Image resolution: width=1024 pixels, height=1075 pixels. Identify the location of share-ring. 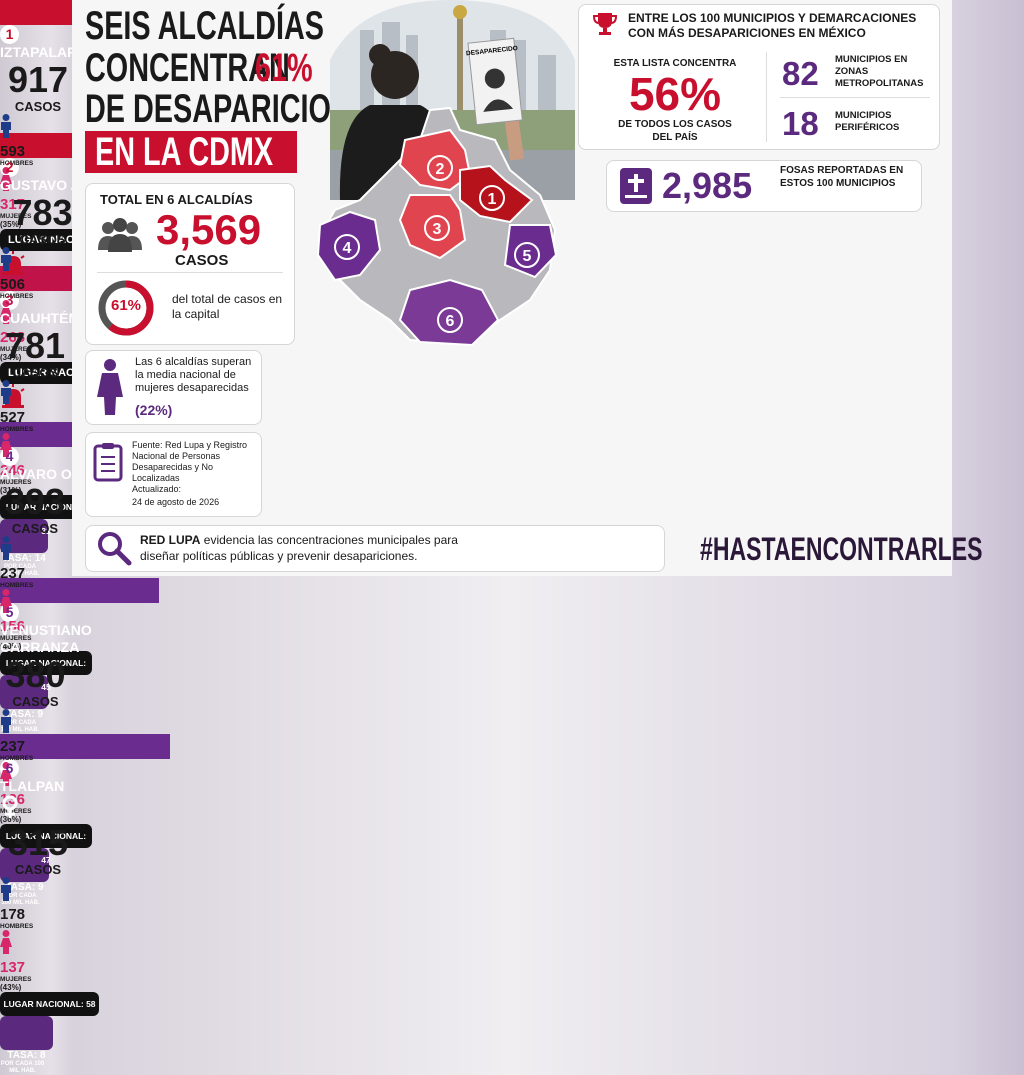
(126, 308).